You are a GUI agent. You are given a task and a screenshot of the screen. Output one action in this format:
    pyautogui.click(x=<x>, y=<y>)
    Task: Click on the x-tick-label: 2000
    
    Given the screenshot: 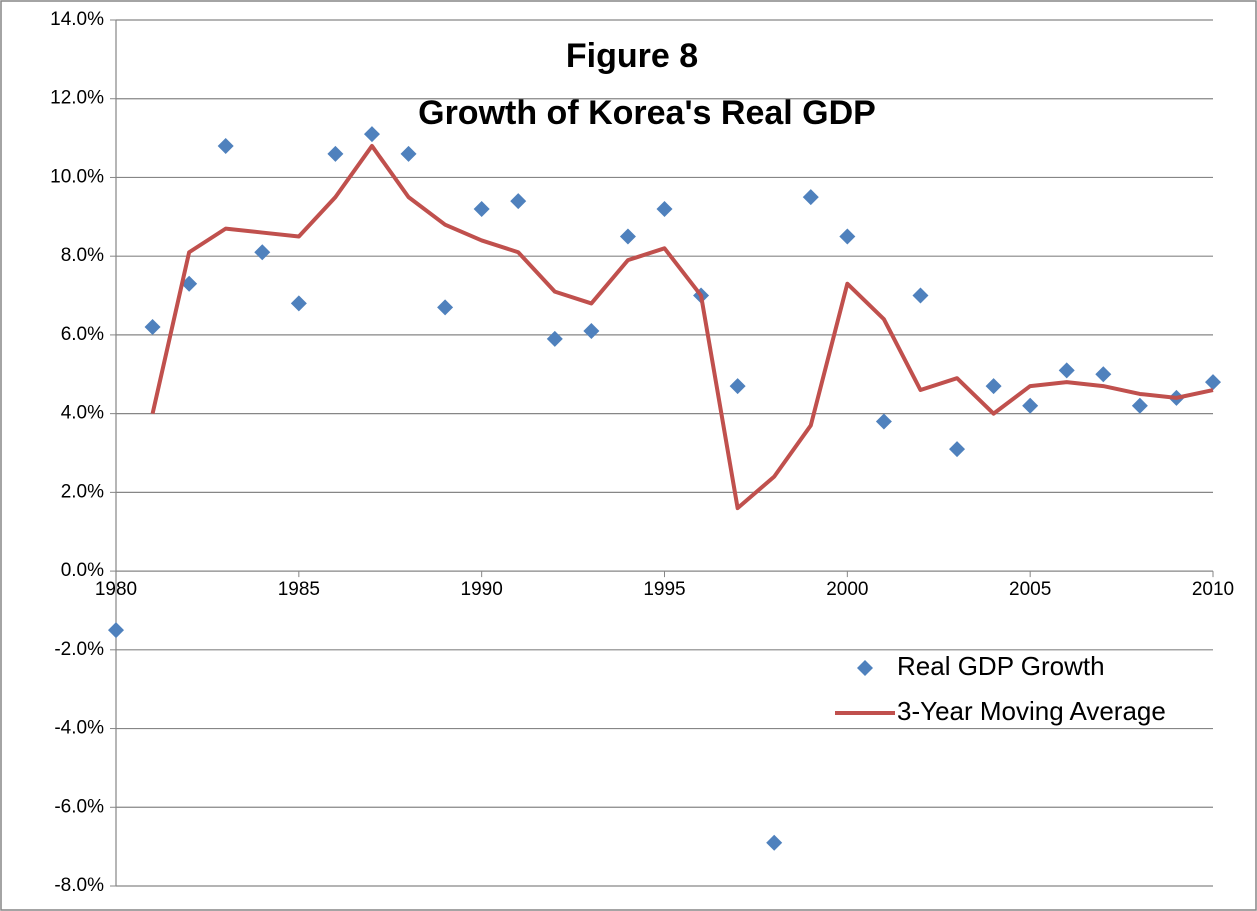 What is the action you would take?
    pyautogui.click(x=847, y=589)
    